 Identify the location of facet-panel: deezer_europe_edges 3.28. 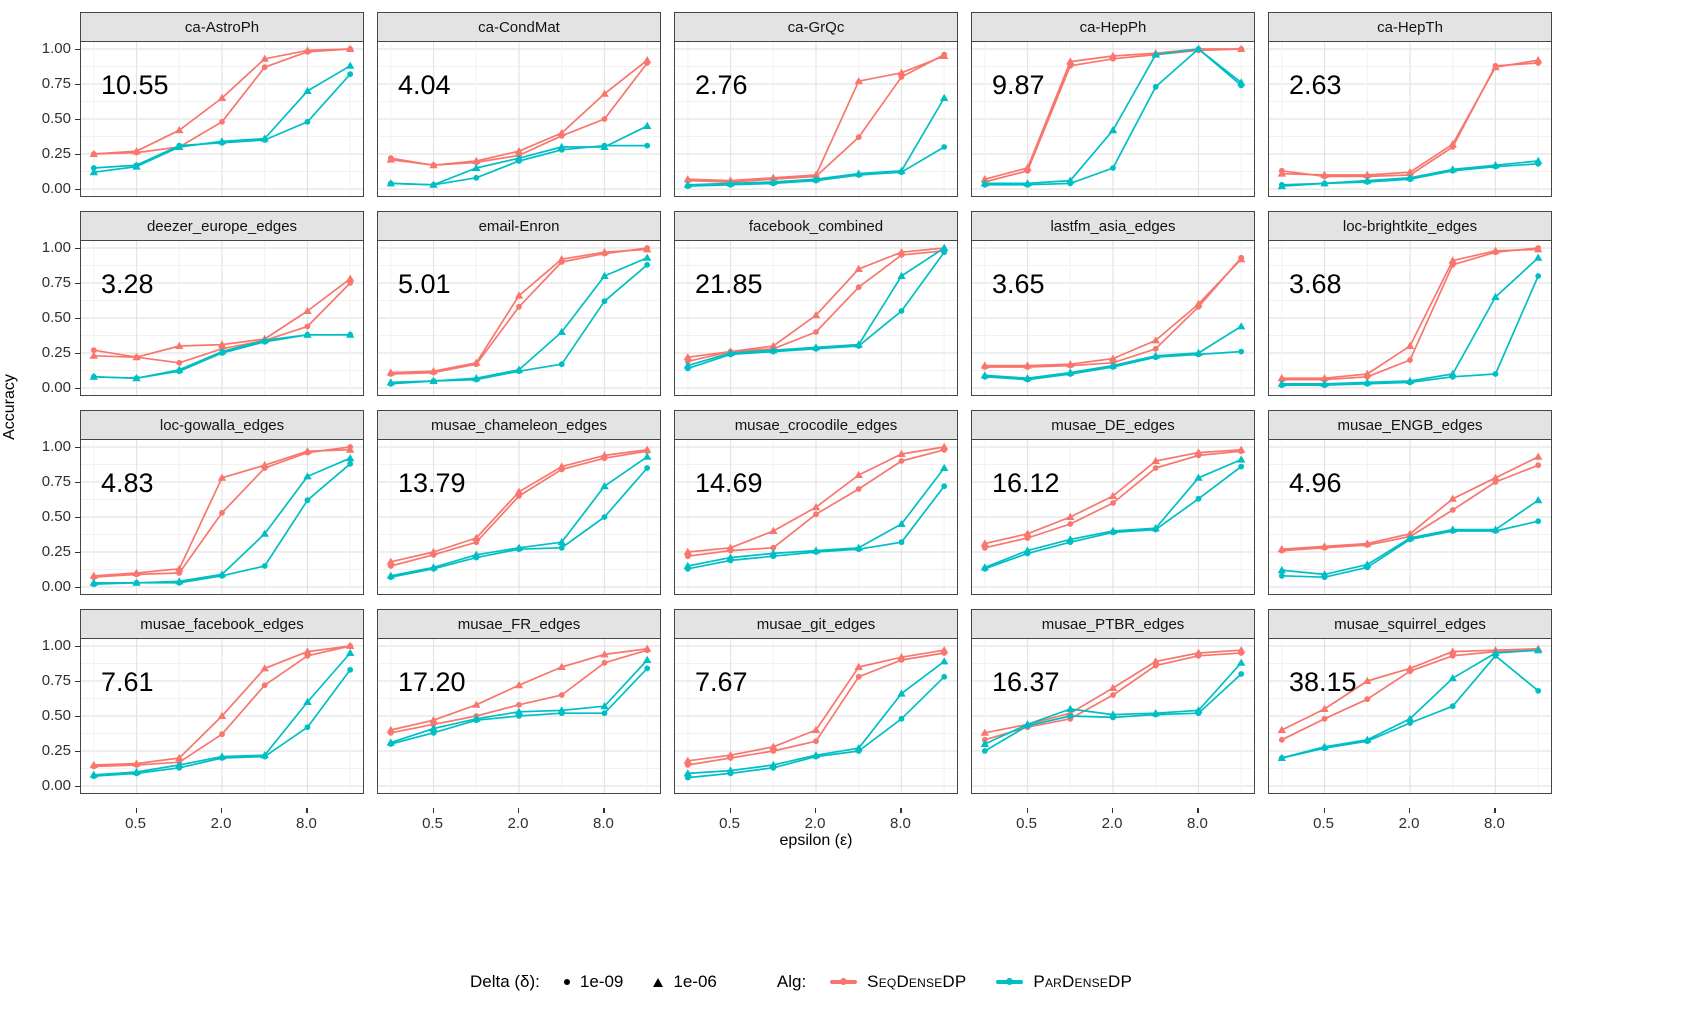
(222, 303).